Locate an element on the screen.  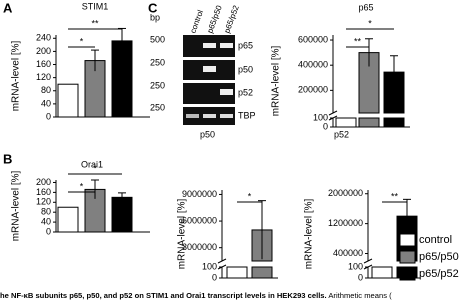
y-tick-label: 1200000 is located at coordinates (345, 223).